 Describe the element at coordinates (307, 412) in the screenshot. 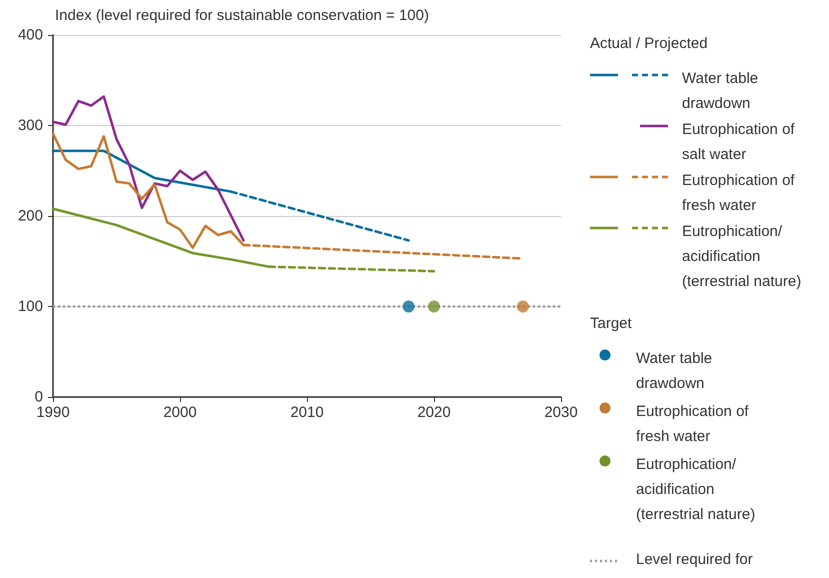

I see `x-tick-label: 2010` at that location.